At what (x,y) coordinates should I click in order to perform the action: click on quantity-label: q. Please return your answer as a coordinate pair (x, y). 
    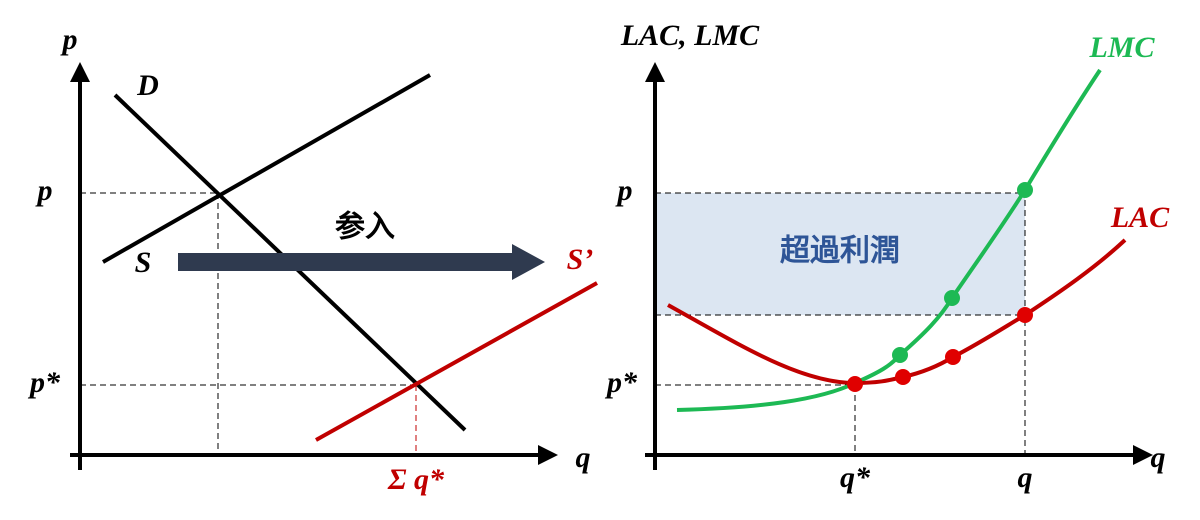
    Looking at the image, I should click on (1025, 477).